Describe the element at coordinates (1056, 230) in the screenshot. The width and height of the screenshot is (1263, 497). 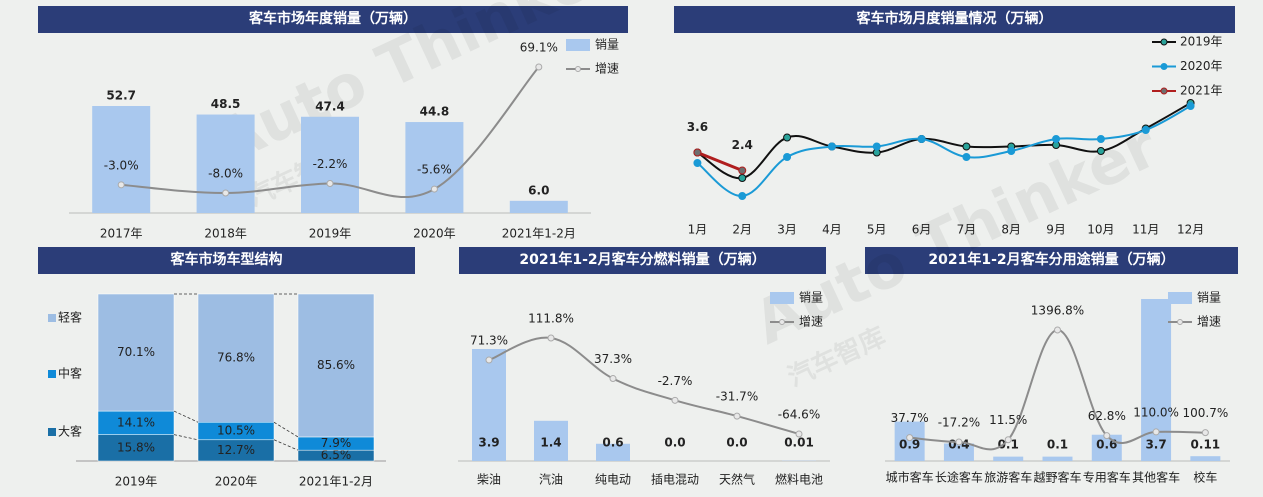
I see `x-tick-label: 9月` at that location.